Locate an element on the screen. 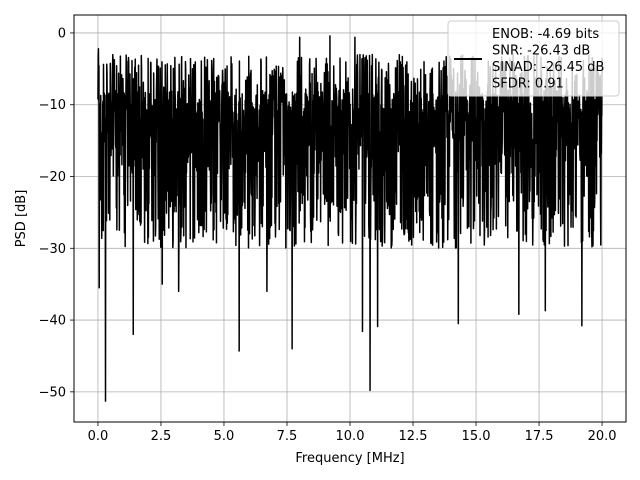 Image resolution: width=640 pixels, height=480 pixels. x-tick-label: 2.5 is located at coordinates (161, 436).